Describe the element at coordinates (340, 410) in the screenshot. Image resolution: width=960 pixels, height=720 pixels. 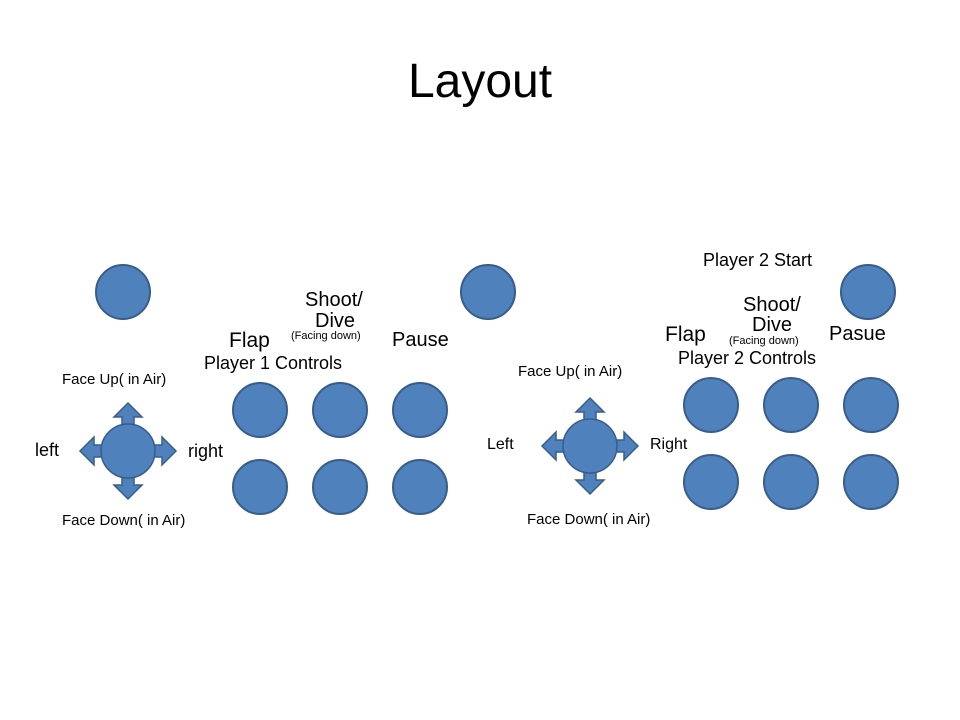
I see `p1-shoot-button` at that location.